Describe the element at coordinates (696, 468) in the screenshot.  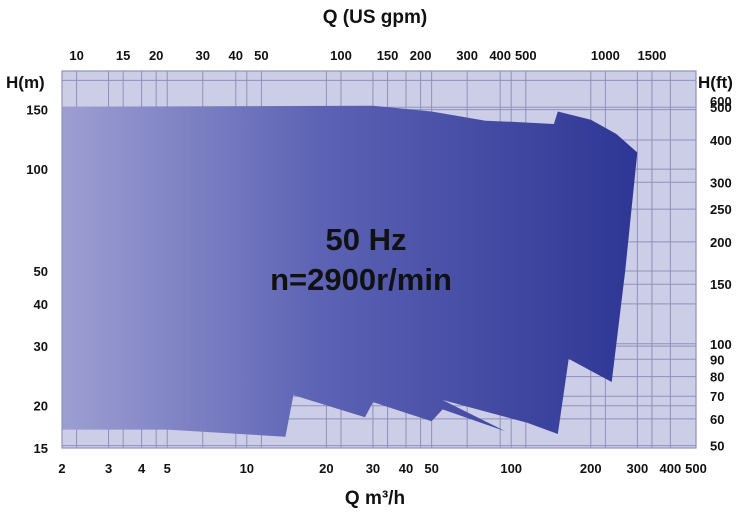
I see `x-tick-label: 500` at that location.